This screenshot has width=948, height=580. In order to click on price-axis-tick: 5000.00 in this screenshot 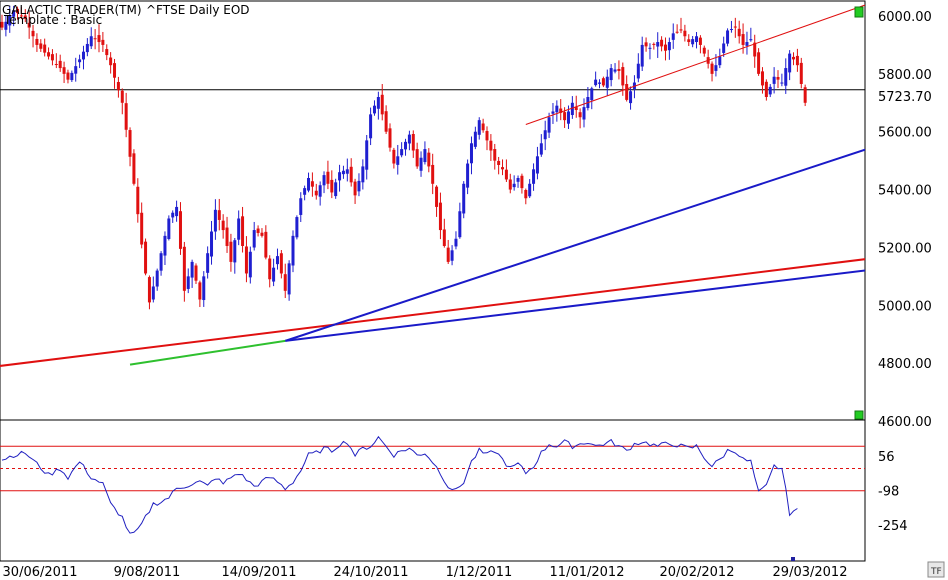, I will do `click(905, 306)`.